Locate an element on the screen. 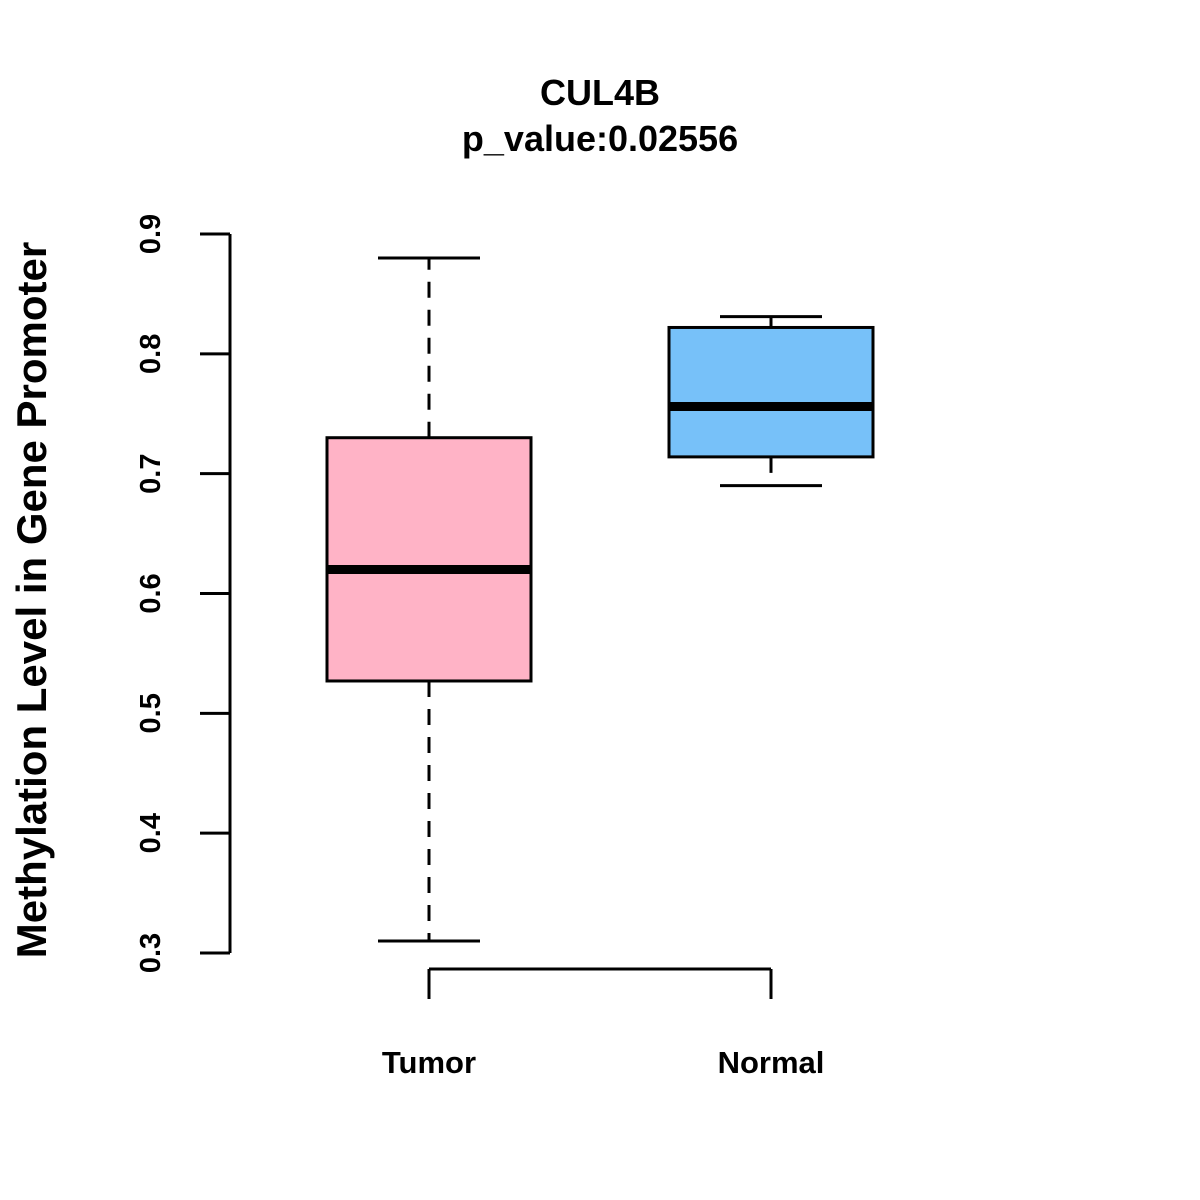  x-tick-label: Tumor is located at coordinates (429, 1062).